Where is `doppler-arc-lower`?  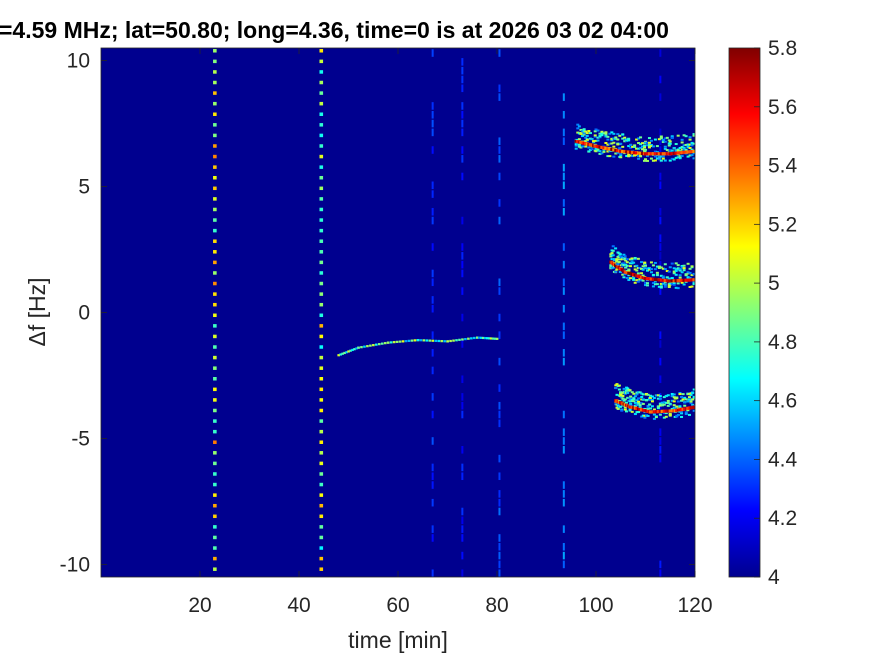 doppler-arc-lower is located at coordinates (654, 401).